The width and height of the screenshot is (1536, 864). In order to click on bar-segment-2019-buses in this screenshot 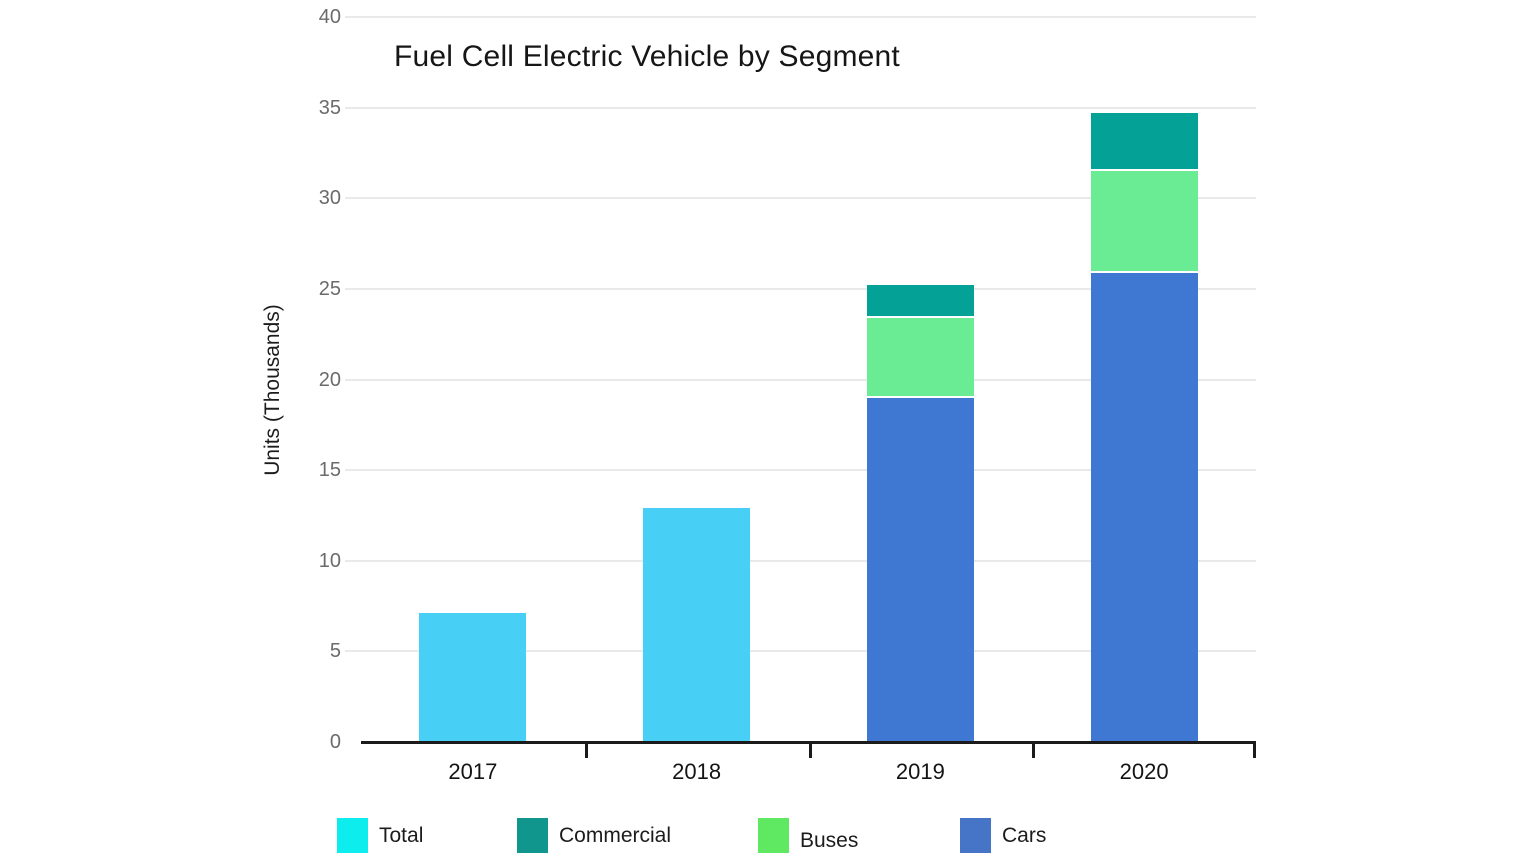, I will do `click(920, 357)`.